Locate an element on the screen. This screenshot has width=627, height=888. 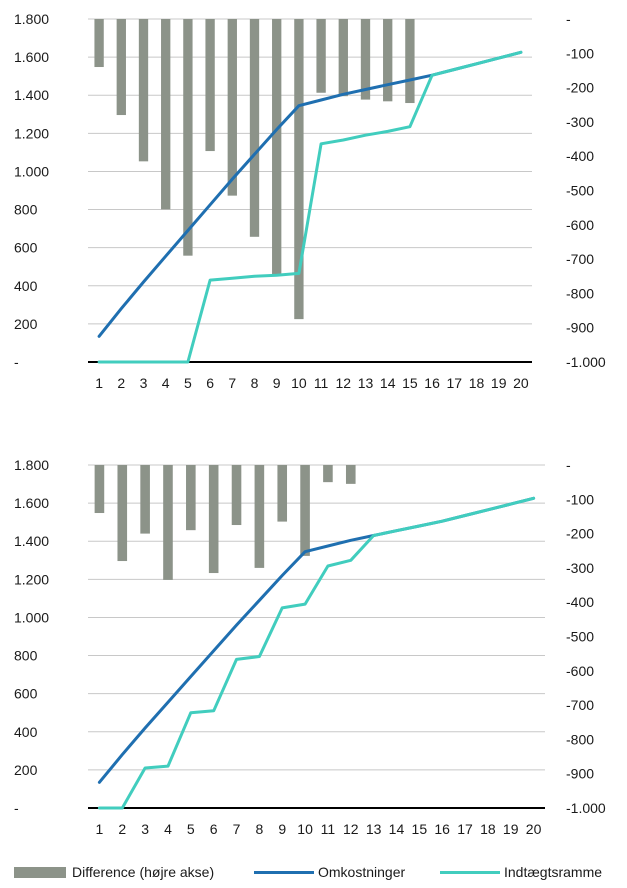
legend-item-indtaegtsramme: Indtægtsramme is located at coordinates (521, 872).